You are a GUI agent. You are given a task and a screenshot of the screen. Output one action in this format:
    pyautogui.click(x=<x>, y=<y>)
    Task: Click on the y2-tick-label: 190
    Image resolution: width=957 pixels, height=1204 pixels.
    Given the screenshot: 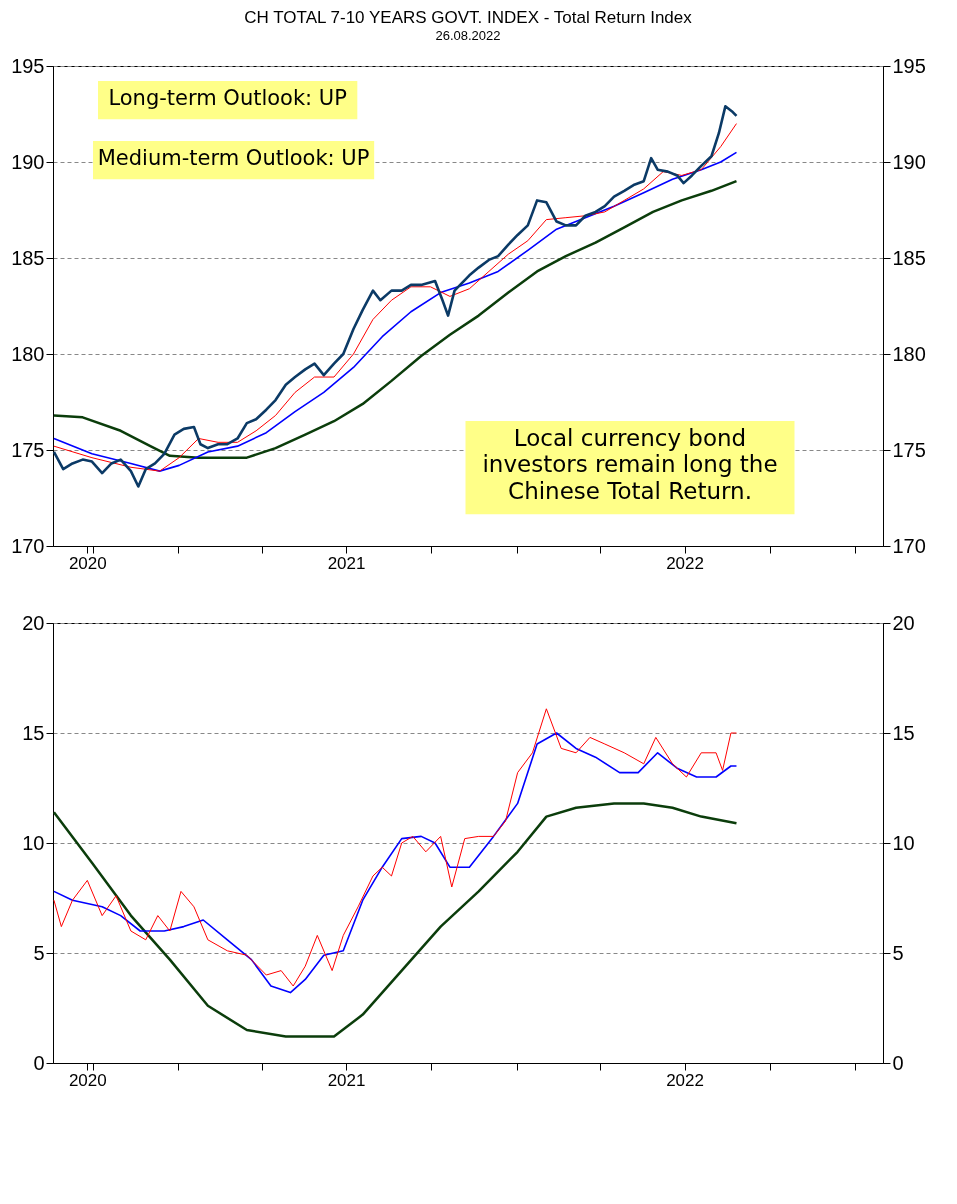 What is the action you would take?
    pyautogui.click(x=909, y=161)
    